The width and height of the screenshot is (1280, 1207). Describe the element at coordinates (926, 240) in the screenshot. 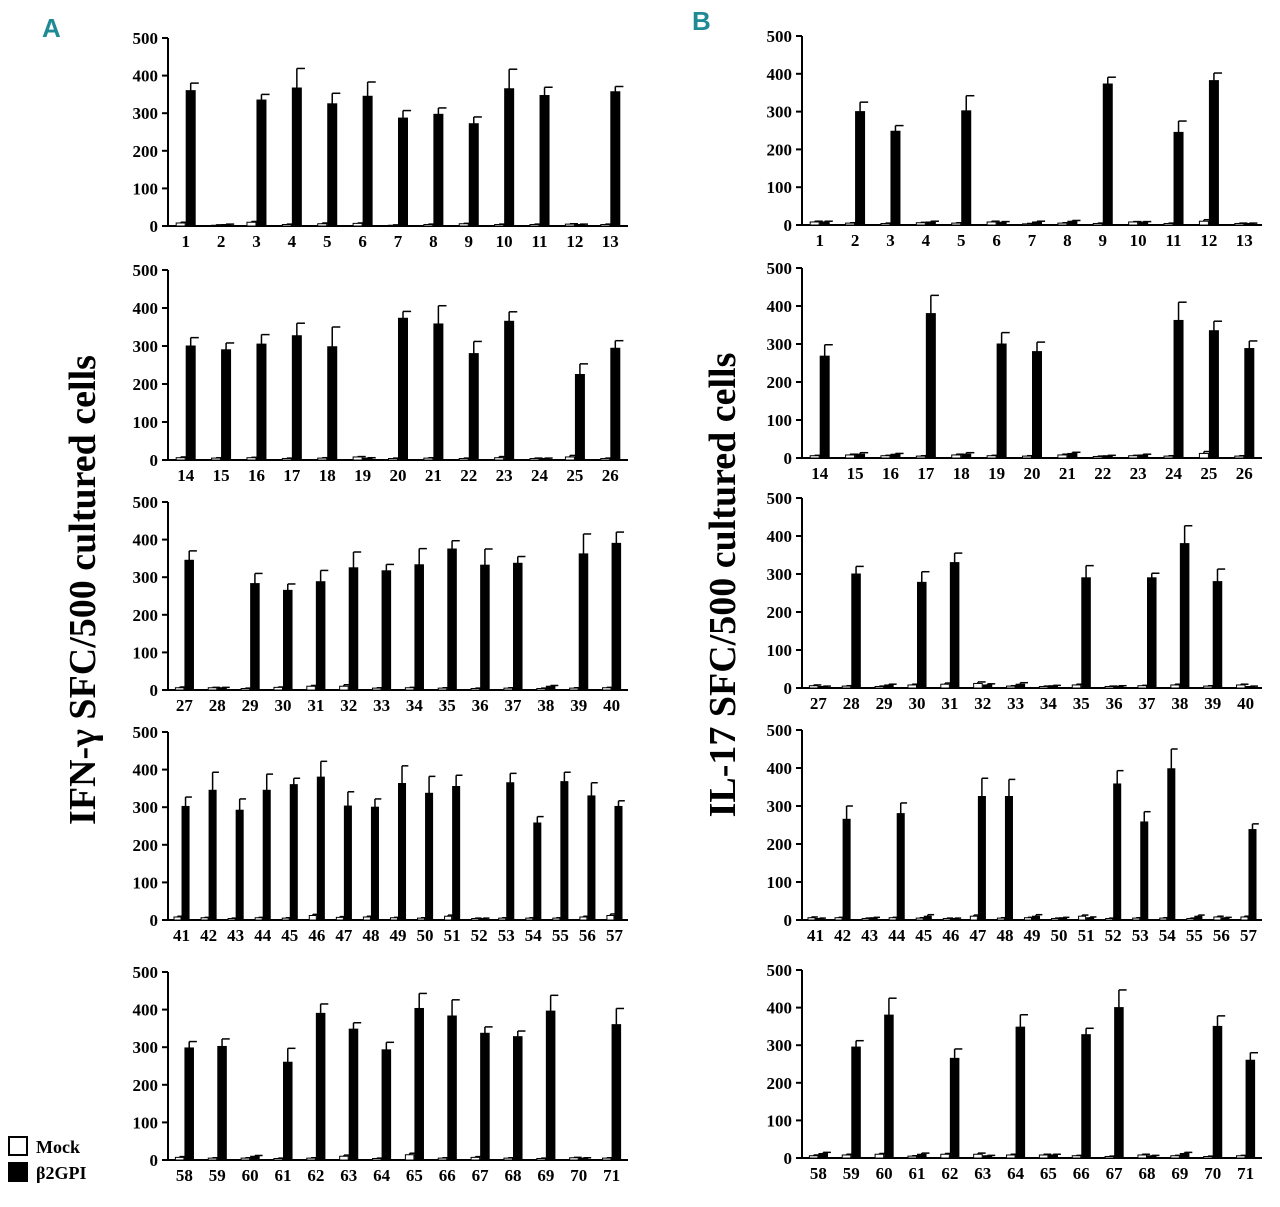

I see `x-tick-label: 4` at that location.